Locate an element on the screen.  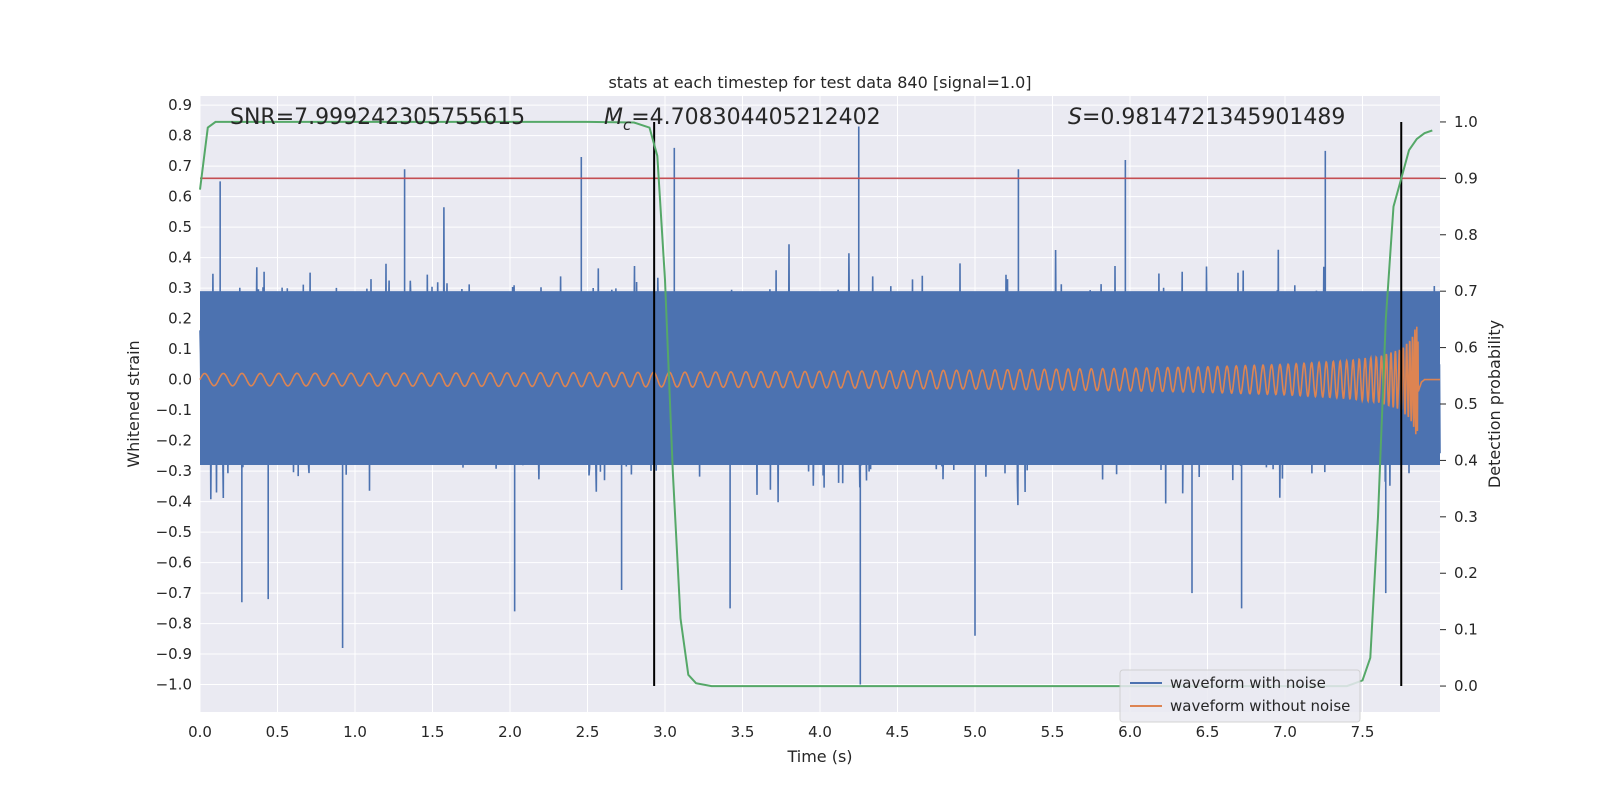
legend-label-clean: waveform without noise is located at coordinates (1260, 706).